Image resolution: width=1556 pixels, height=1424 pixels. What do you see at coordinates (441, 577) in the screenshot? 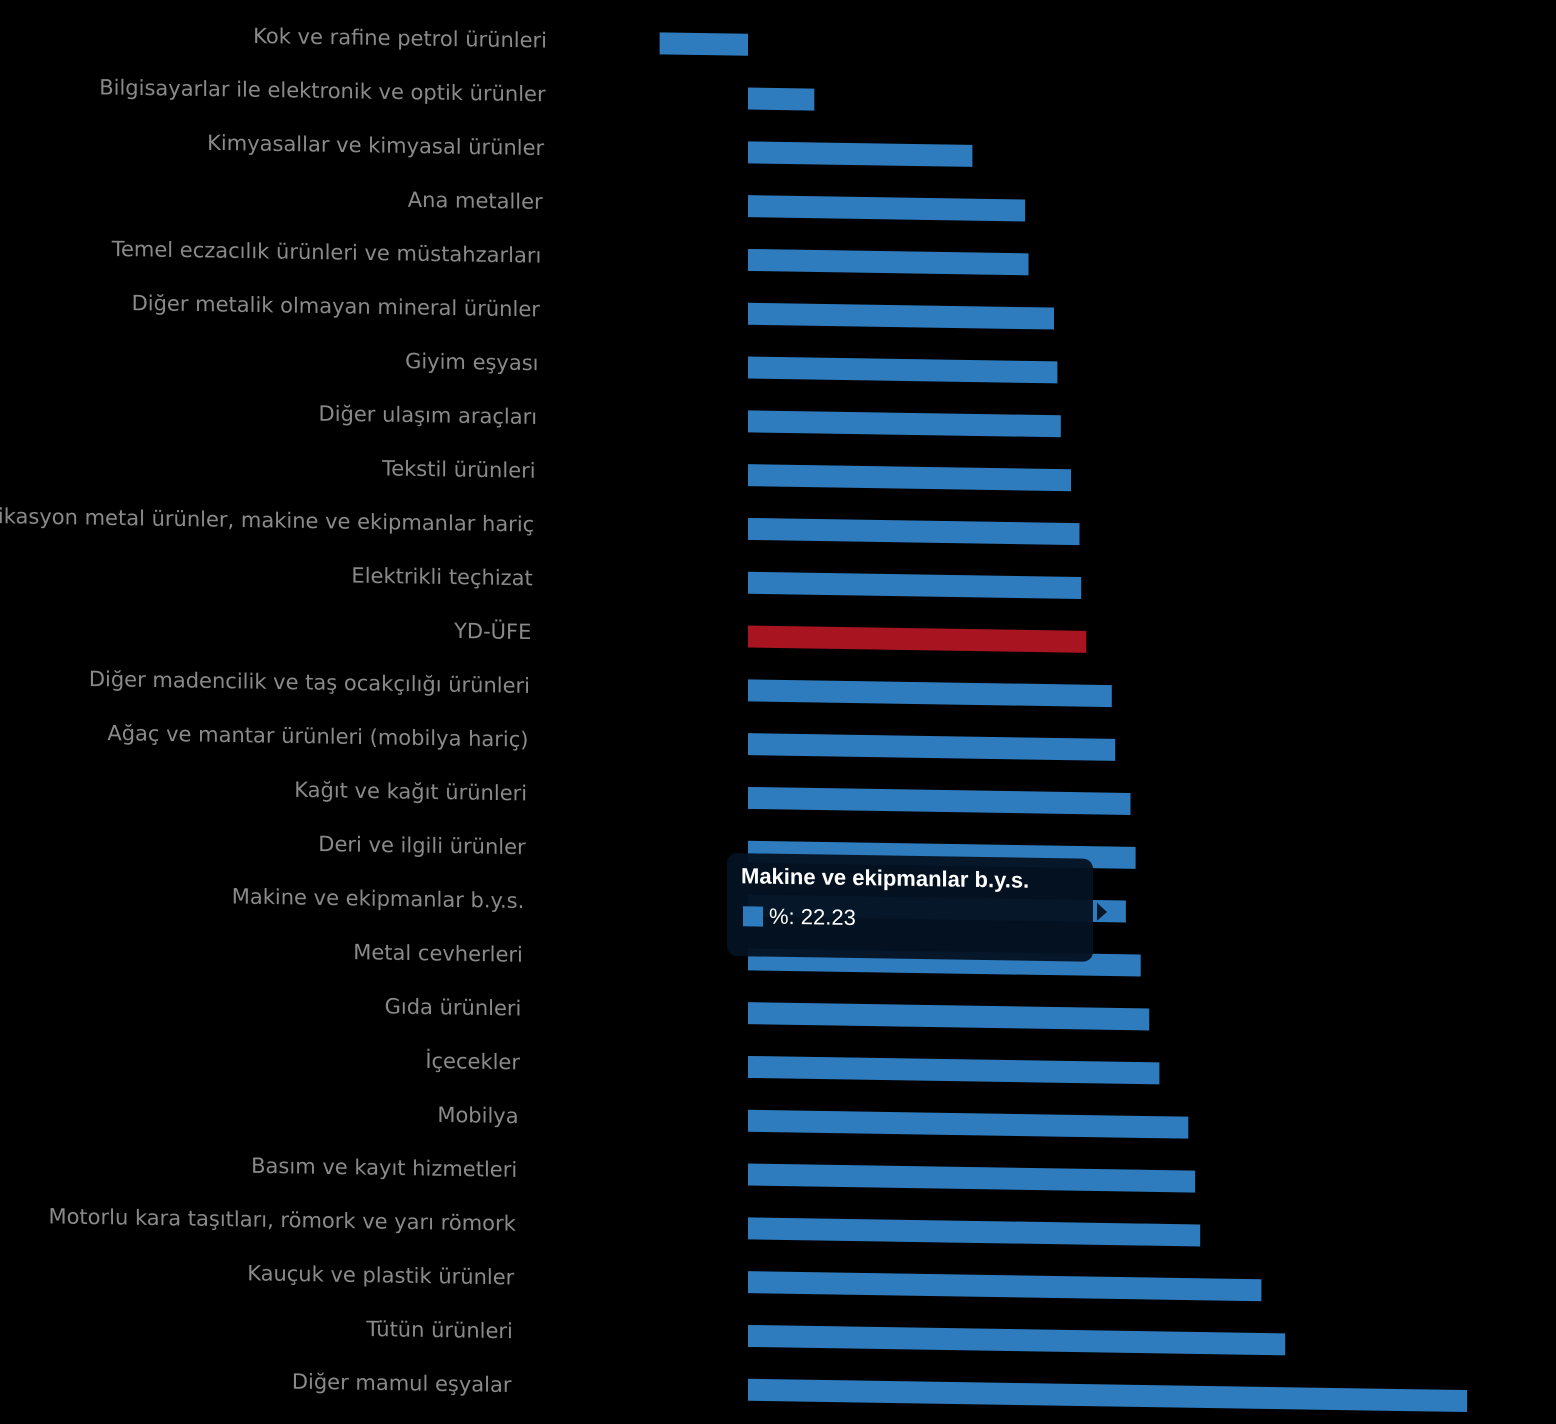
I see `category-label-10: Elektrikli teçhizat` at bounding box center [441, 577].